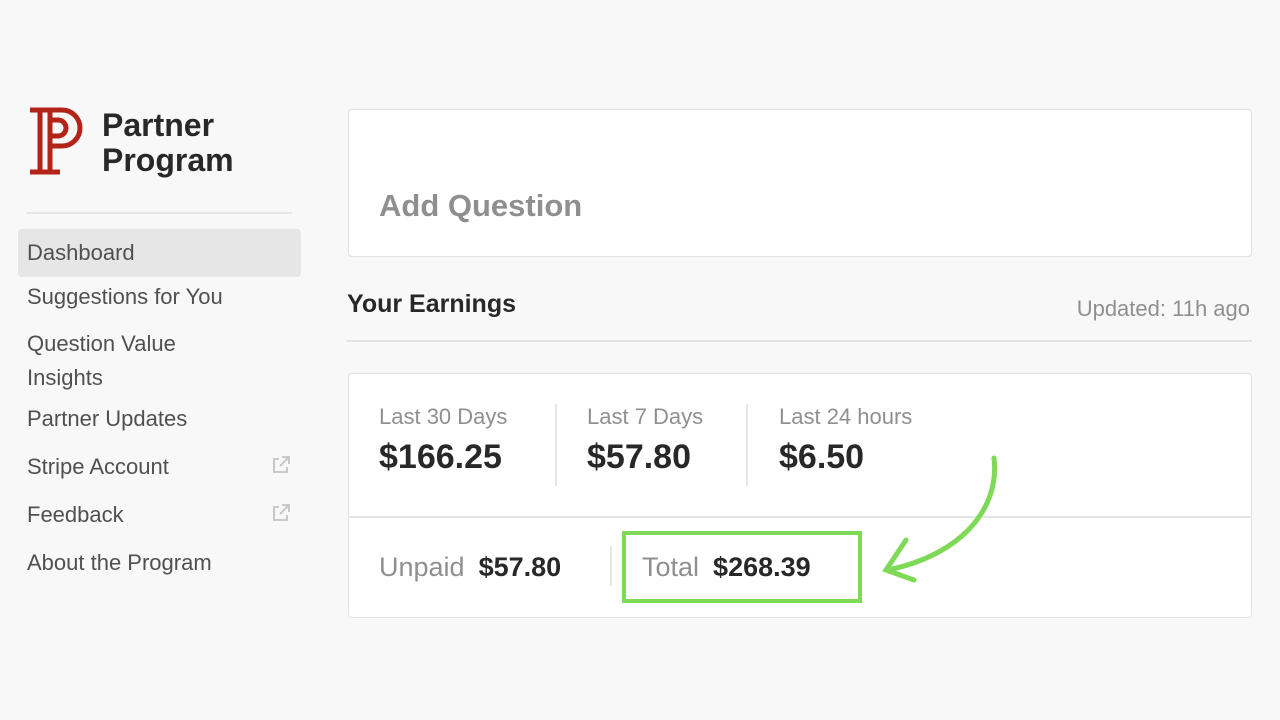 Image resolution: width=1280 pixels, height=720 pixels. I want to click on earnings-title: Your Earnings, so click(432, 304).